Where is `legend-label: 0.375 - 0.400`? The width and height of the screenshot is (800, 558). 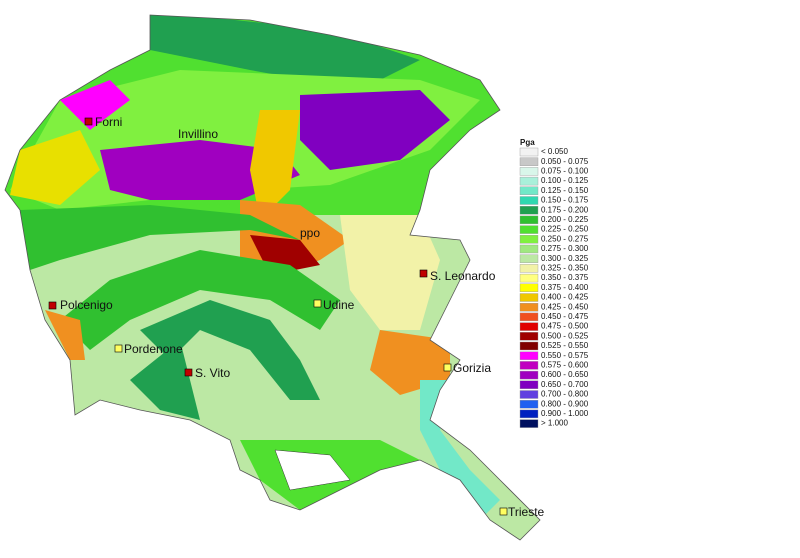 legend-label: 0.375 - 0.400 is located at coordinates (565, 287).